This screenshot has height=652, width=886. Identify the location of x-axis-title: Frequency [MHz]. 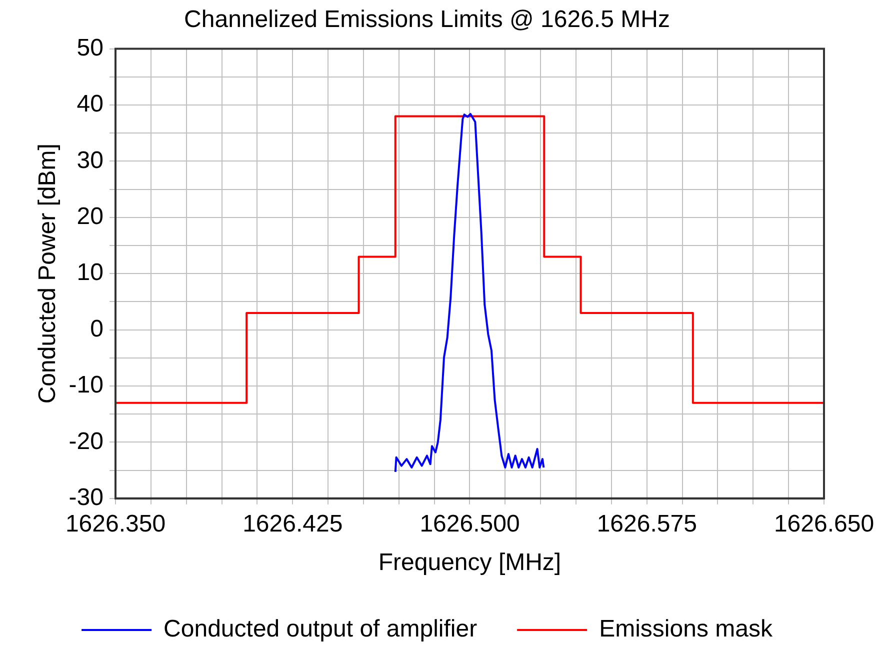
(470, 562).